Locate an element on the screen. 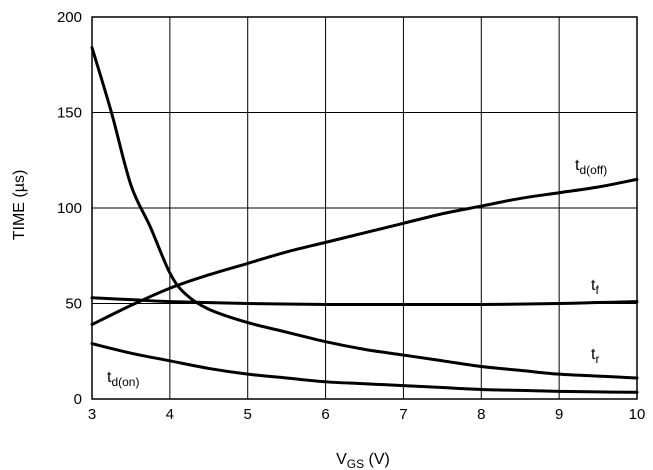  series-label-tr-main: t is located at coordinates (593, 354).